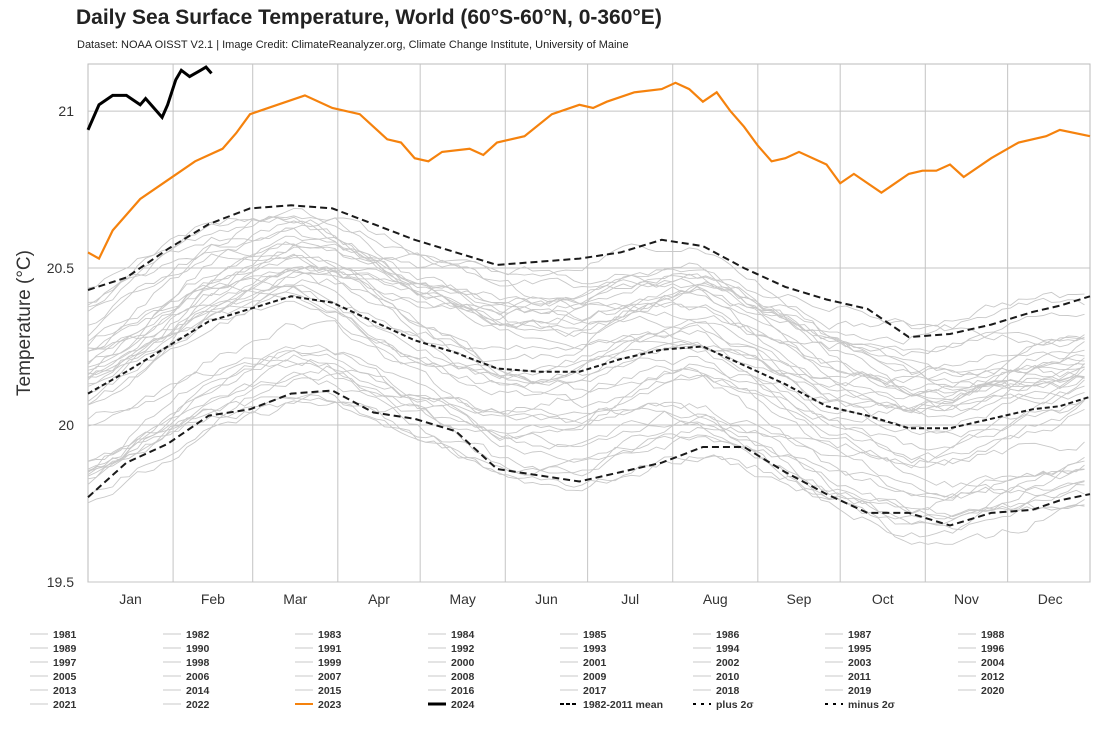 This screenshot has height=730, width=1100. Describe the element at coordinates (993, 663) in the screenshot. I see `legend-label: 2004` at that location.